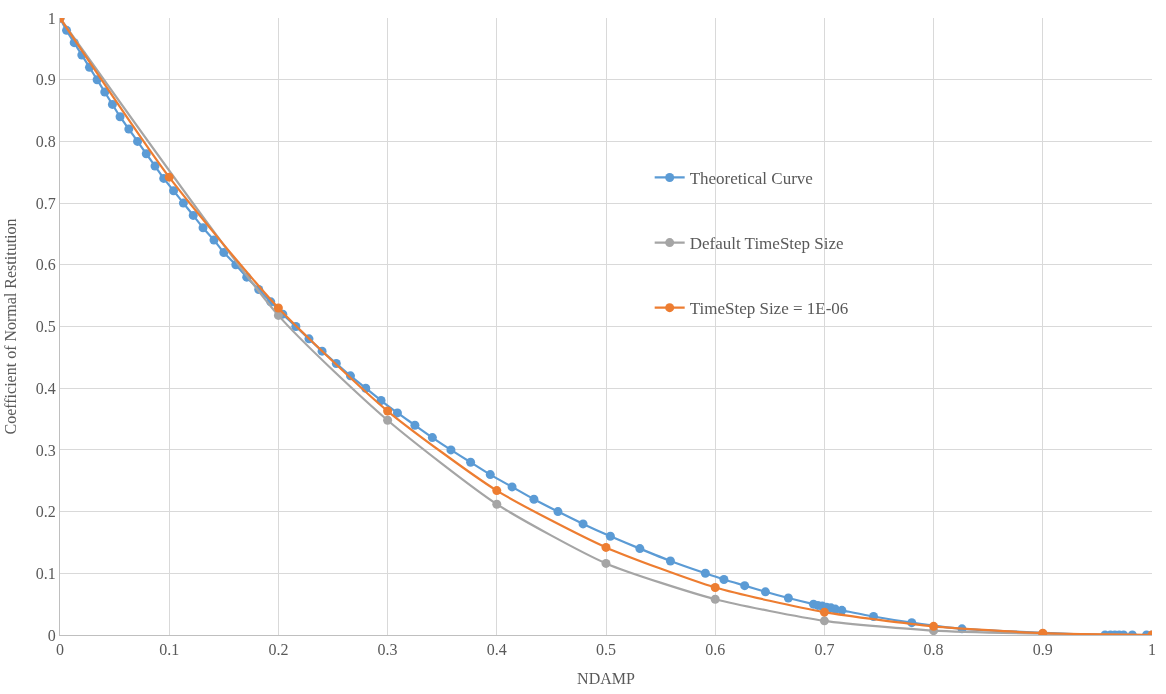  Describe the element at coordinates (45, 141) in the screenshot. I see `y-tick-label: 0.8` at that location.